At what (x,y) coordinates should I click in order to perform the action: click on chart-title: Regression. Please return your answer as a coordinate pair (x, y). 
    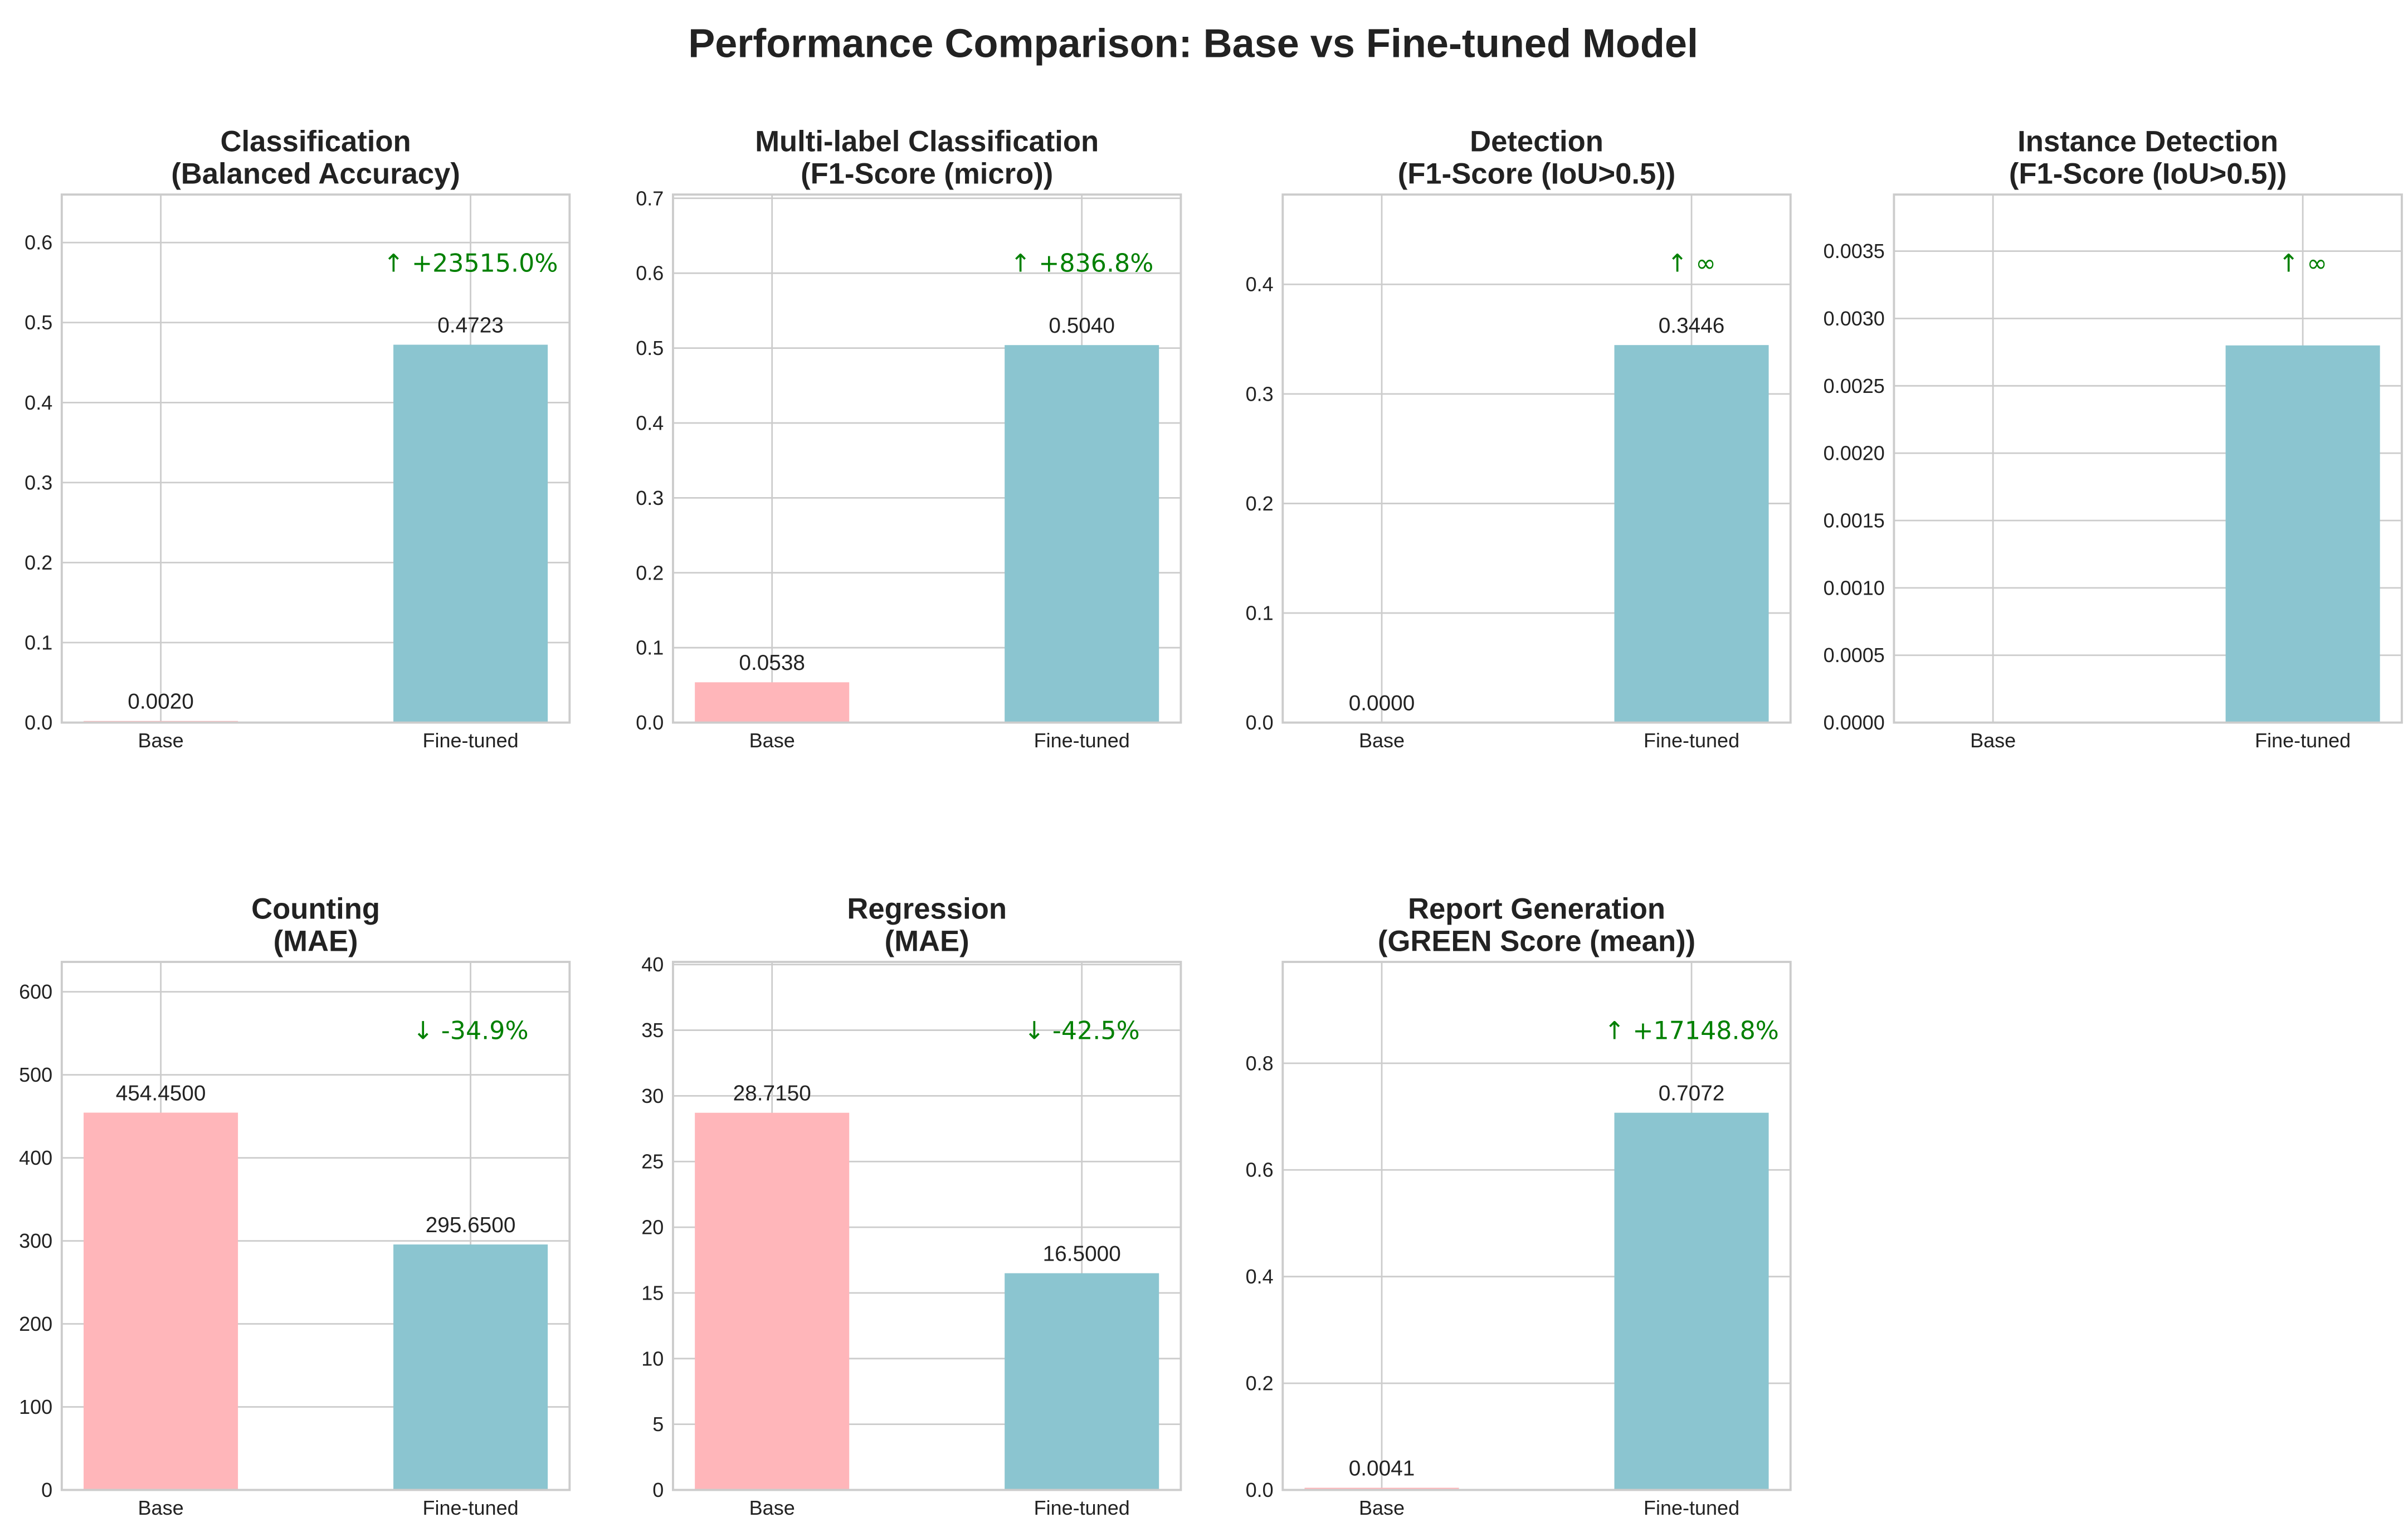
    Looking at the image, I should click on (927, 909).